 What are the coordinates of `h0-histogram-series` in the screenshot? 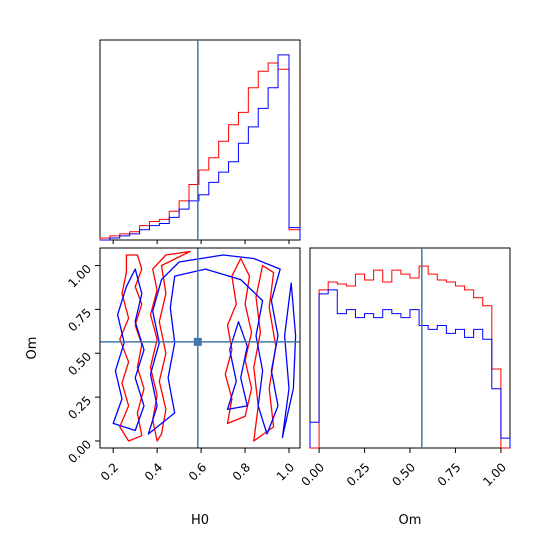 It's located at (200, 147).